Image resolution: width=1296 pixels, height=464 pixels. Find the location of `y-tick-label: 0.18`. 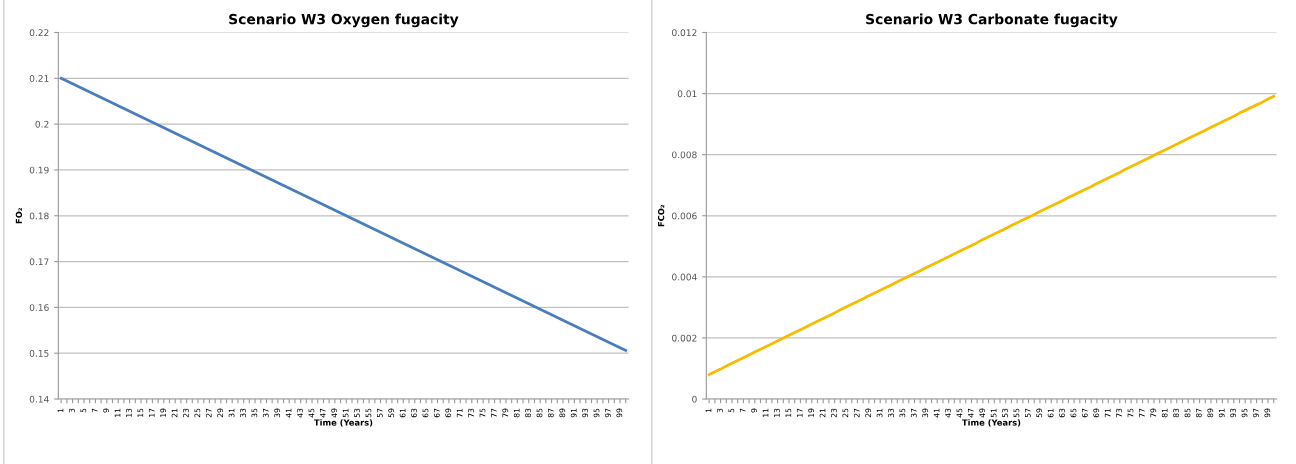

y-tick-label: 0.18 is located at coordinates (39, 216).